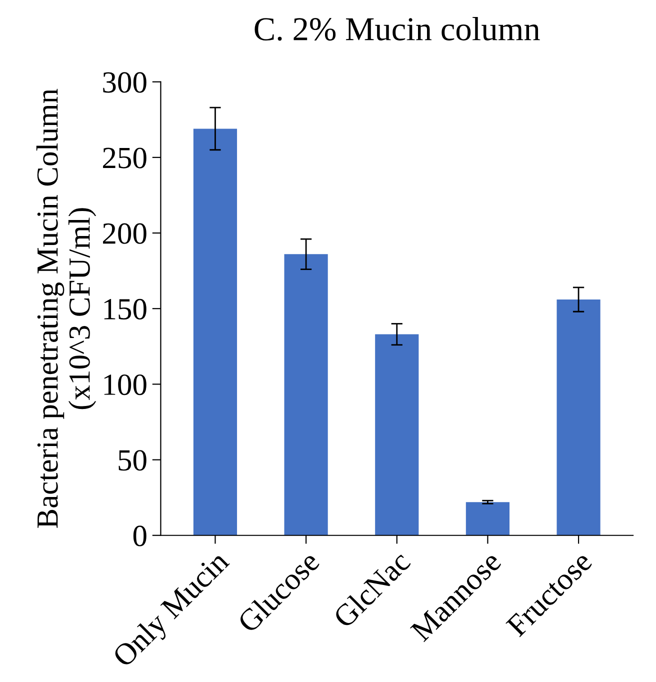 The height and width of the screenshot is (682, 656). Describe the element at coordinates (124, 158) in the screenshot. I see `y-tick-label: 250` at that location.